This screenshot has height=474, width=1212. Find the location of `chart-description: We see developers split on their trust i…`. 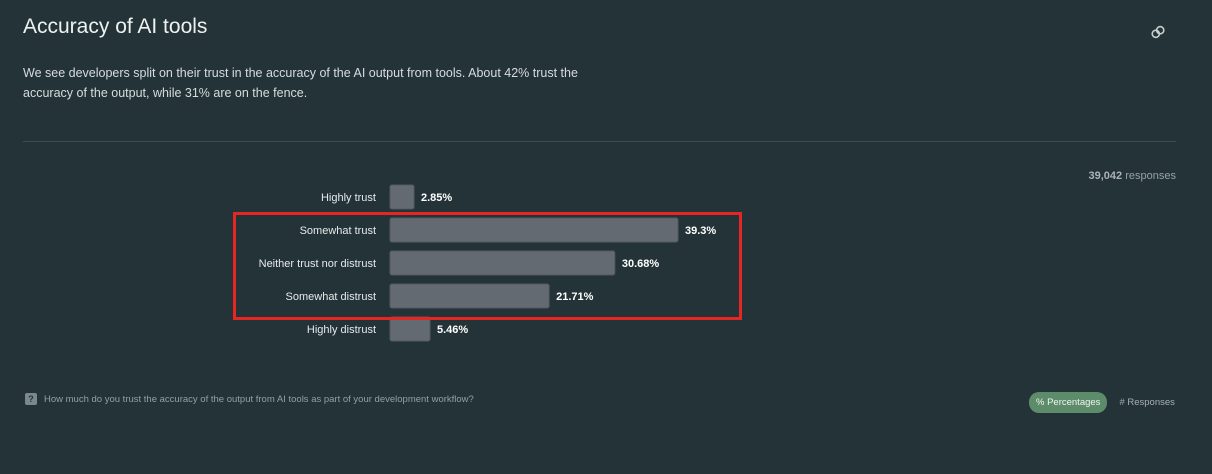

chart-description: We see developers split on their trust i… is located at coordinates (300, 83).